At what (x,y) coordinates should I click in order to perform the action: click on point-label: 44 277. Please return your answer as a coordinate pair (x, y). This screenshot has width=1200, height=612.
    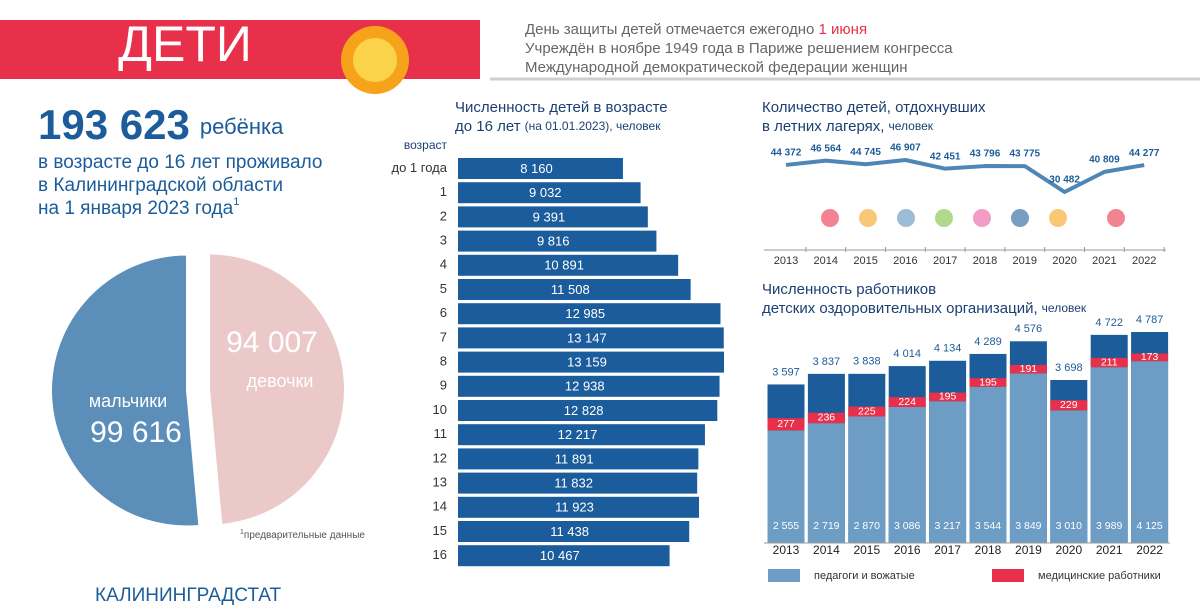
    Looking at the image, I should click on (1144, 153).